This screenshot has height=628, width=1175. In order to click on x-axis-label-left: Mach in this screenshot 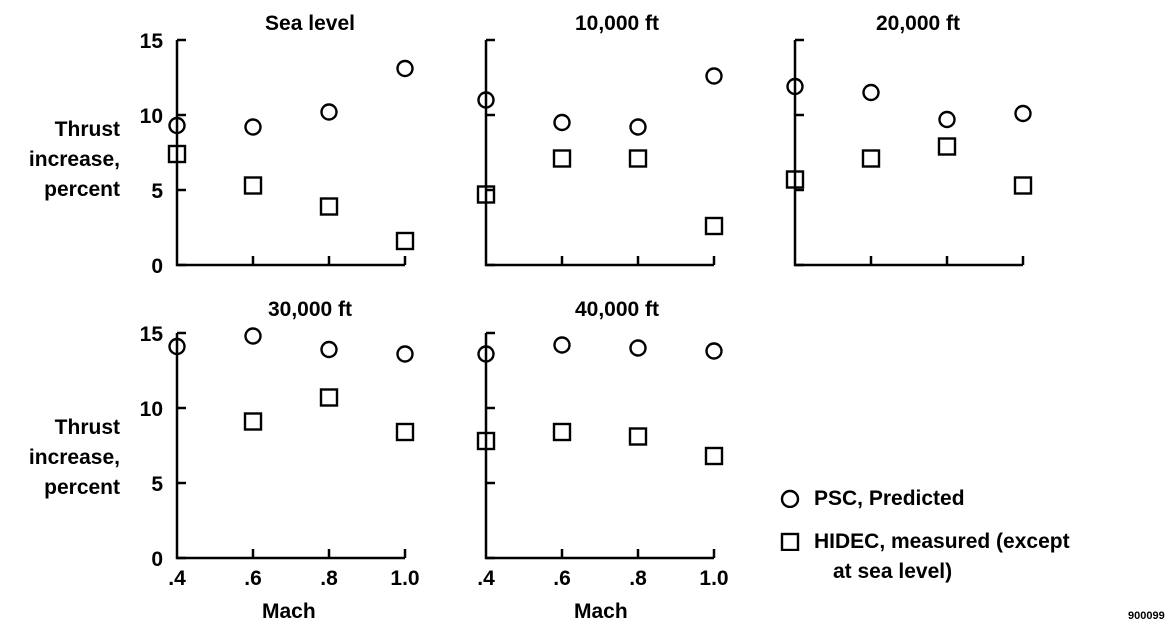, I will do `click(289, 611)`.